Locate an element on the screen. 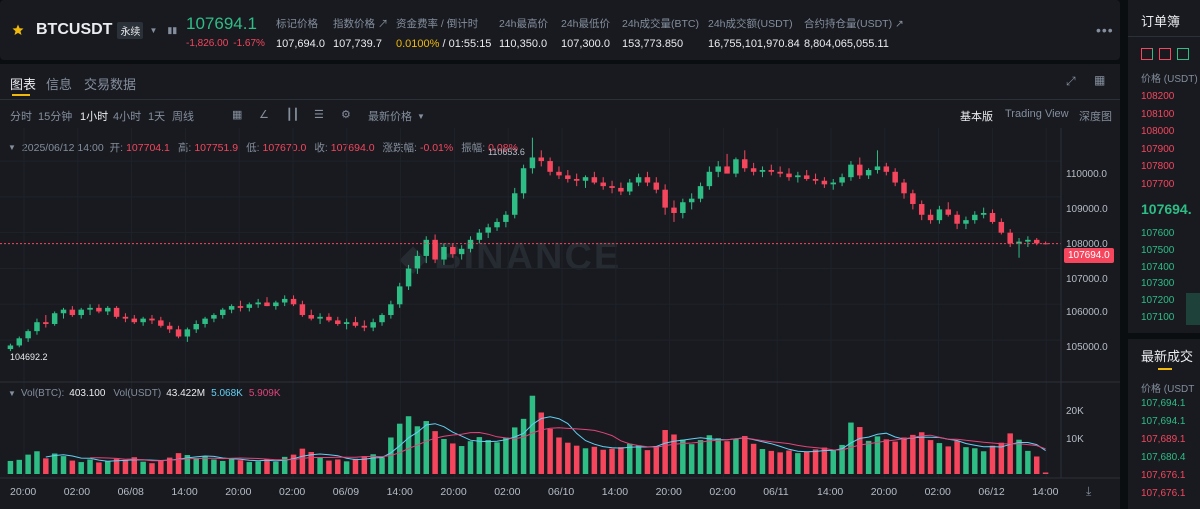  fit-screen-icon: ⤓ is located at coordinates (1089, 491).